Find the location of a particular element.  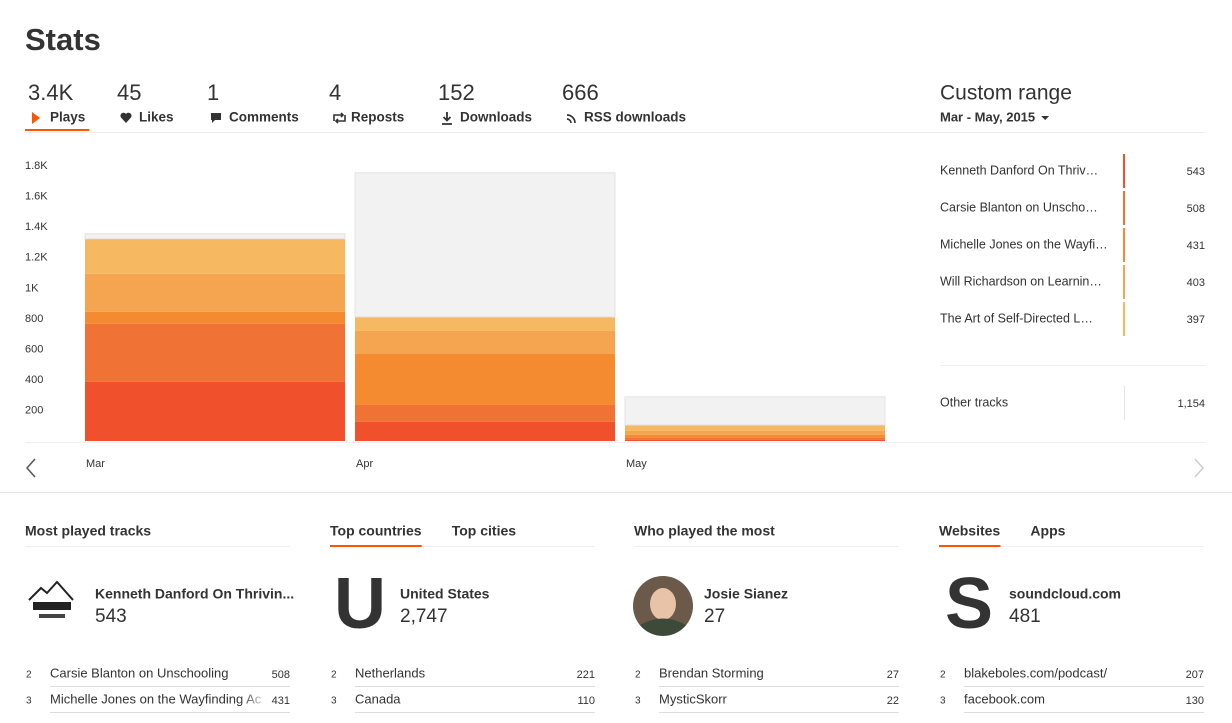

stat-tab: 666 RSS downloads is located at coordinates (624, 102).